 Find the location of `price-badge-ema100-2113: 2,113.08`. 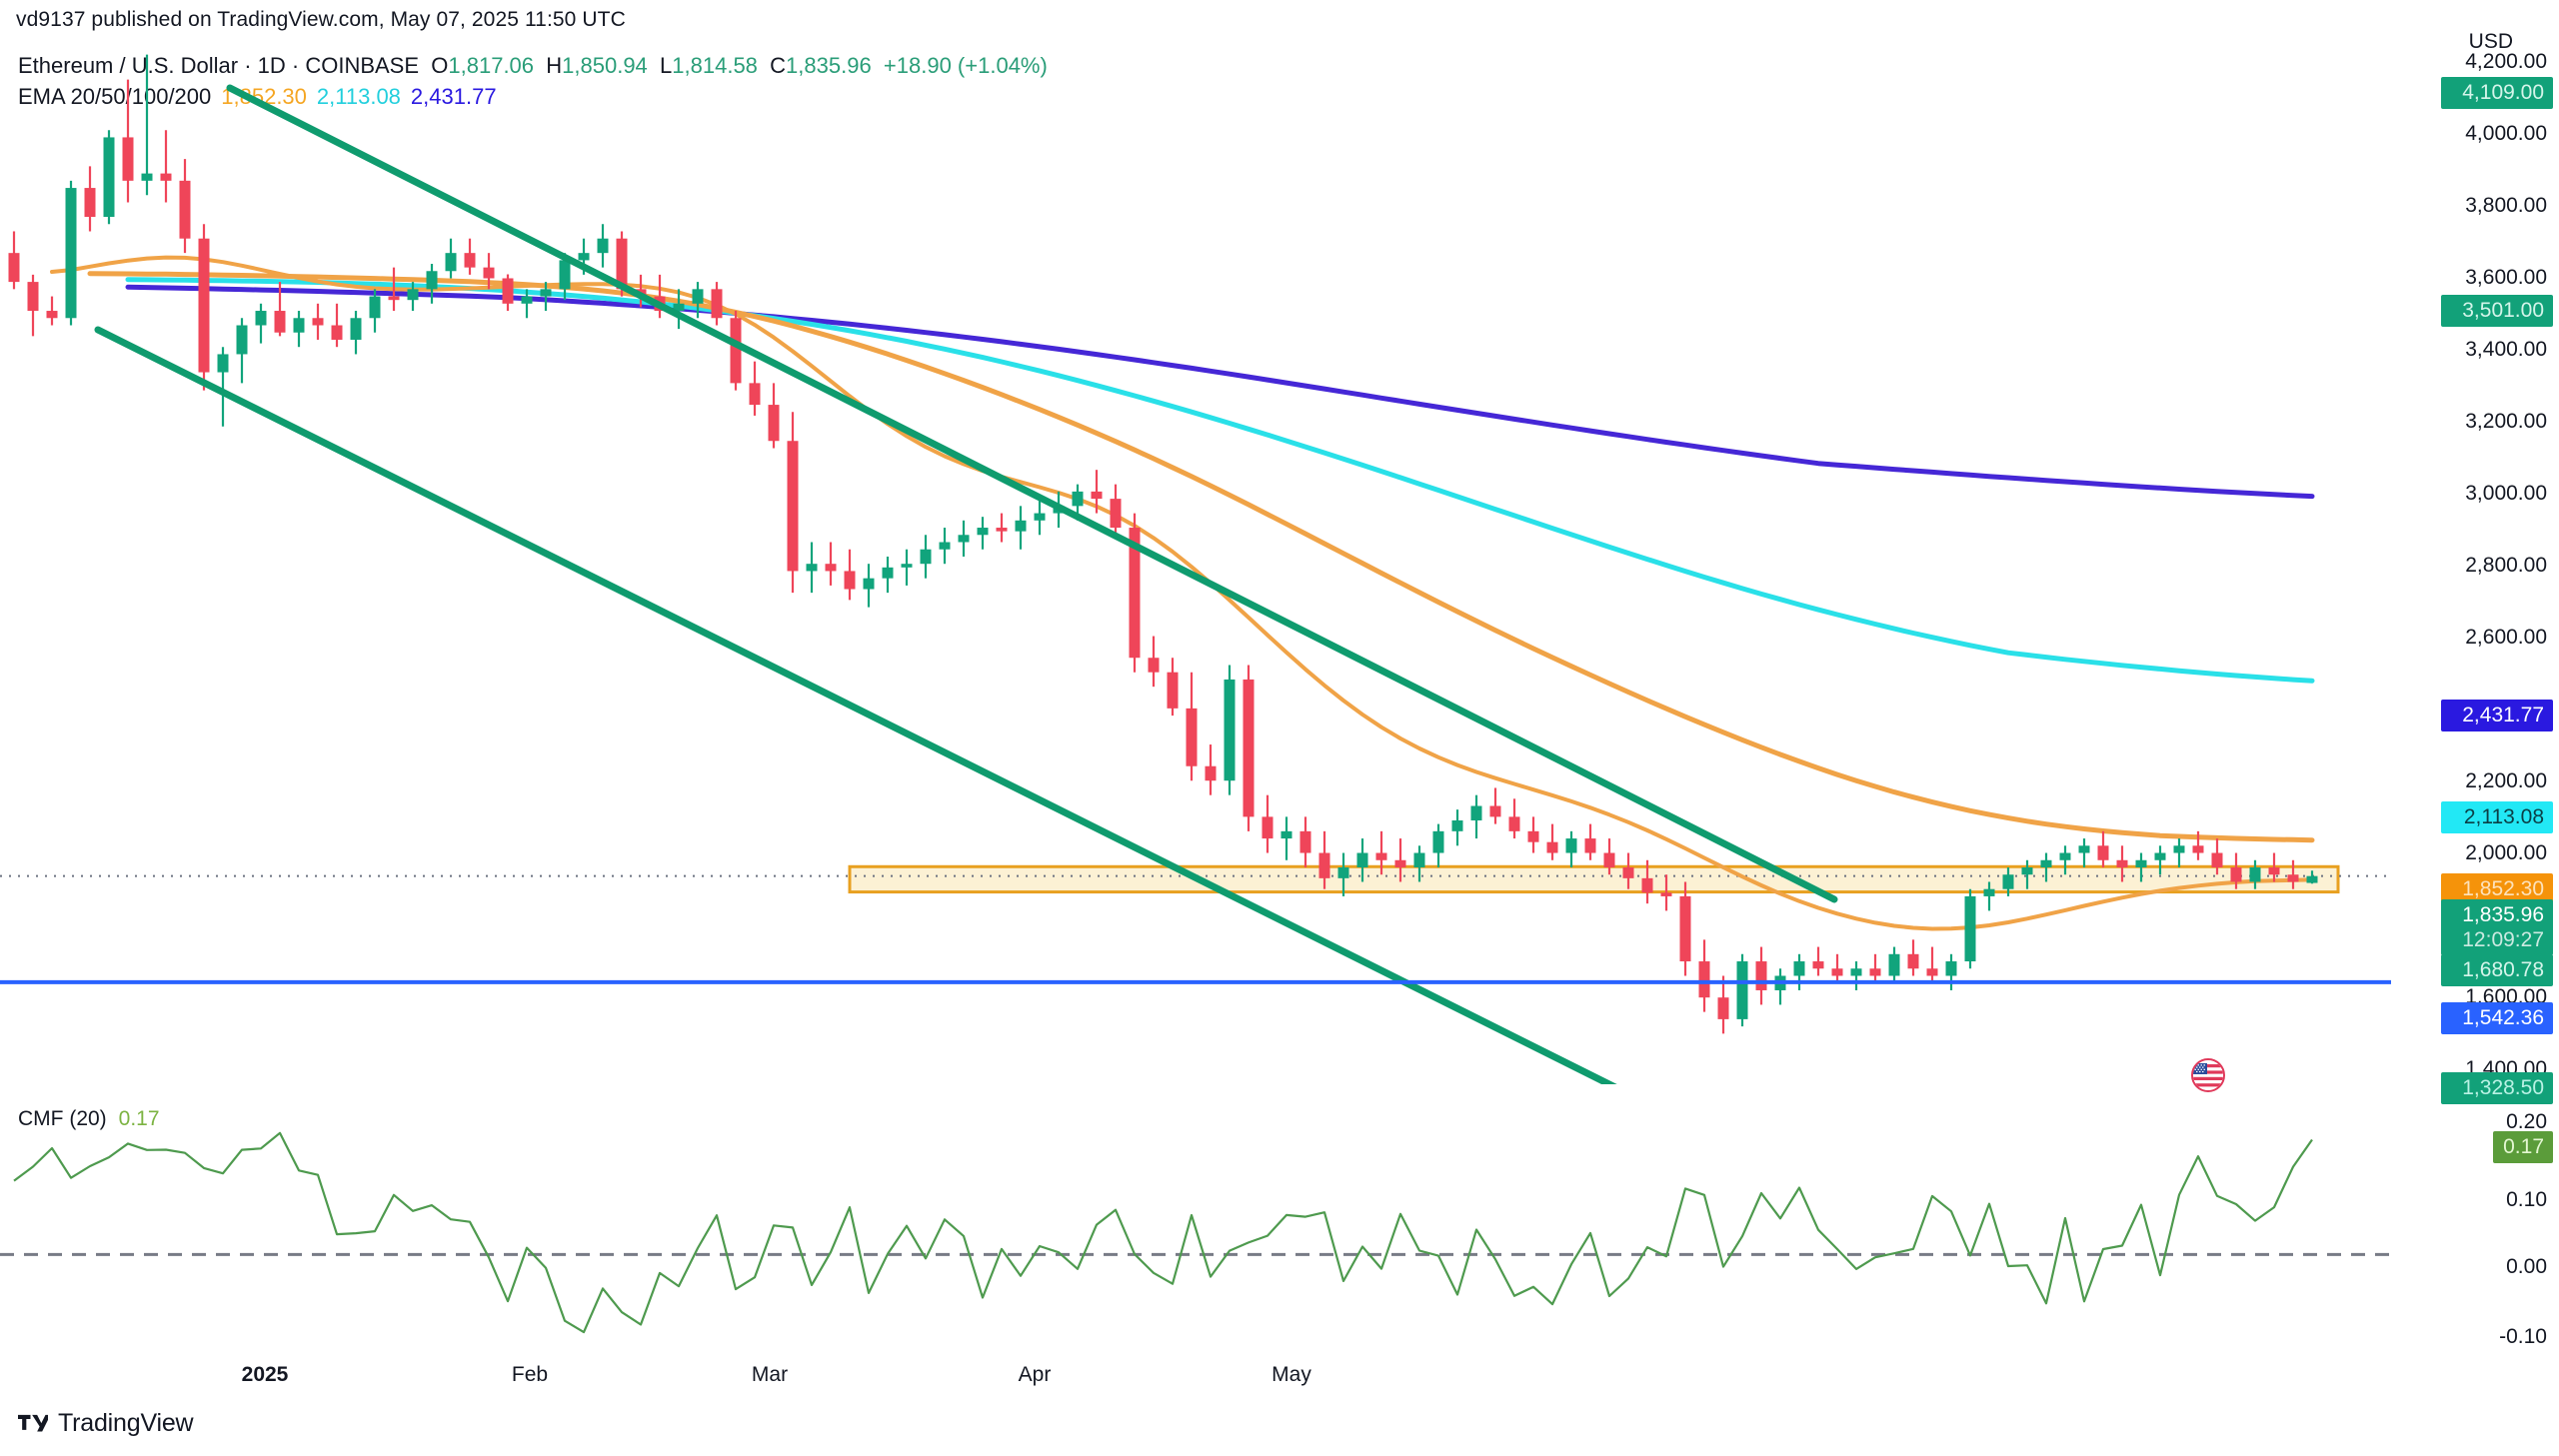

price-badge-ema100-2113: 2,113.08 is located at coordinates (2497, 817).